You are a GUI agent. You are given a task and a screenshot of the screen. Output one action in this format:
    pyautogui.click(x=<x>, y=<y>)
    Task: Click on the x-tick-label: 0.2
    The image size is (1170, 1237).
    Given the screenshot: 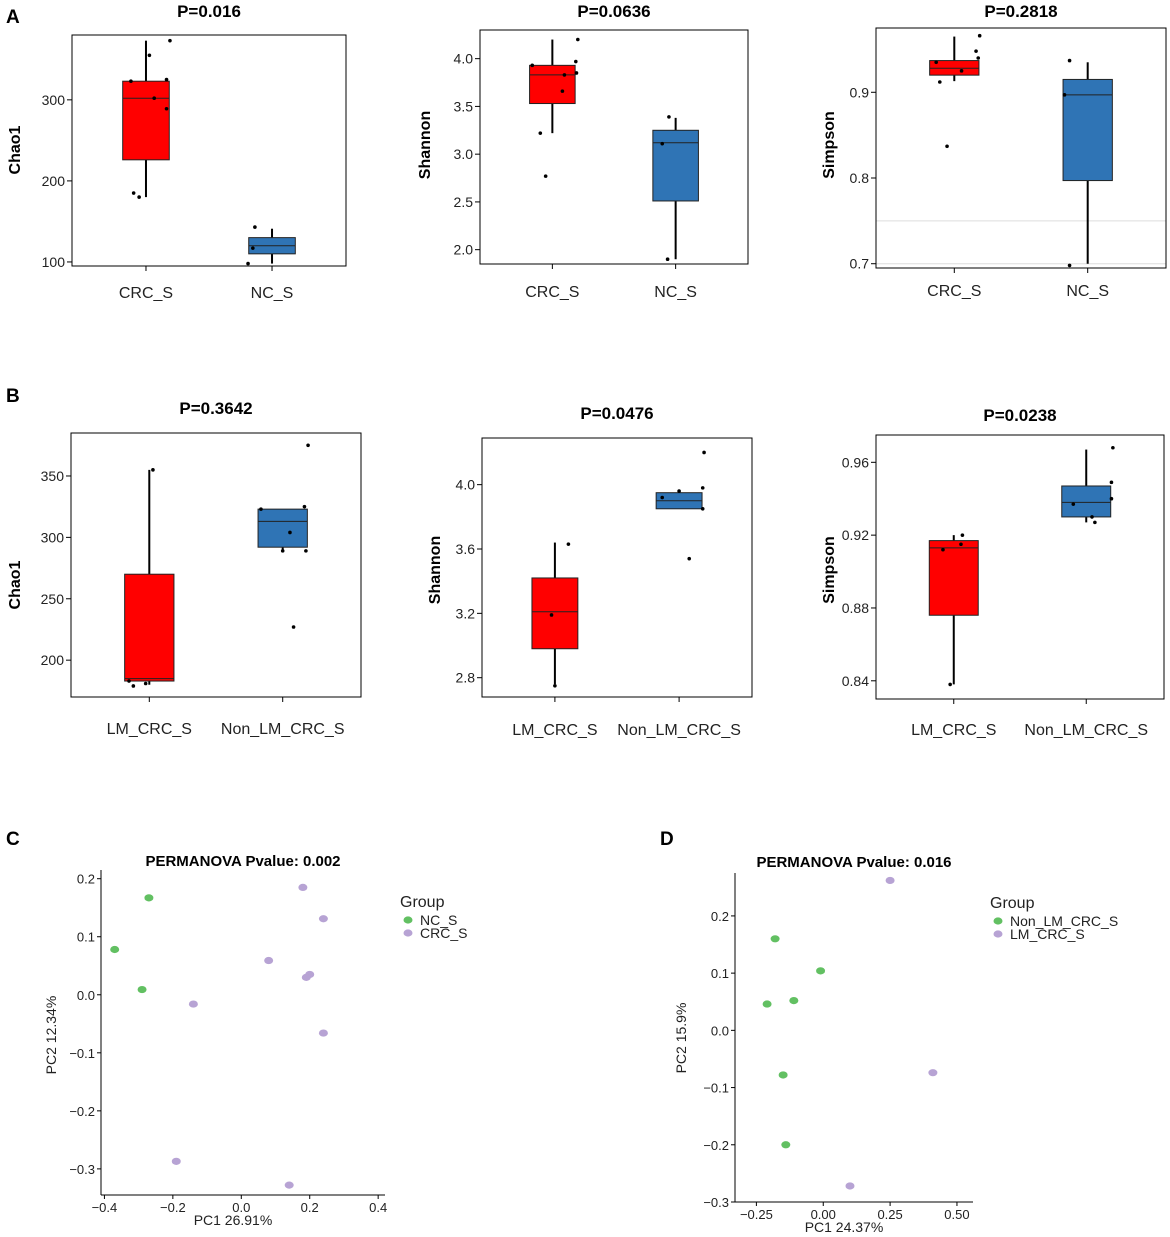 What is the action you would take?
    pyautogui.click(x=310, y=1207)
    